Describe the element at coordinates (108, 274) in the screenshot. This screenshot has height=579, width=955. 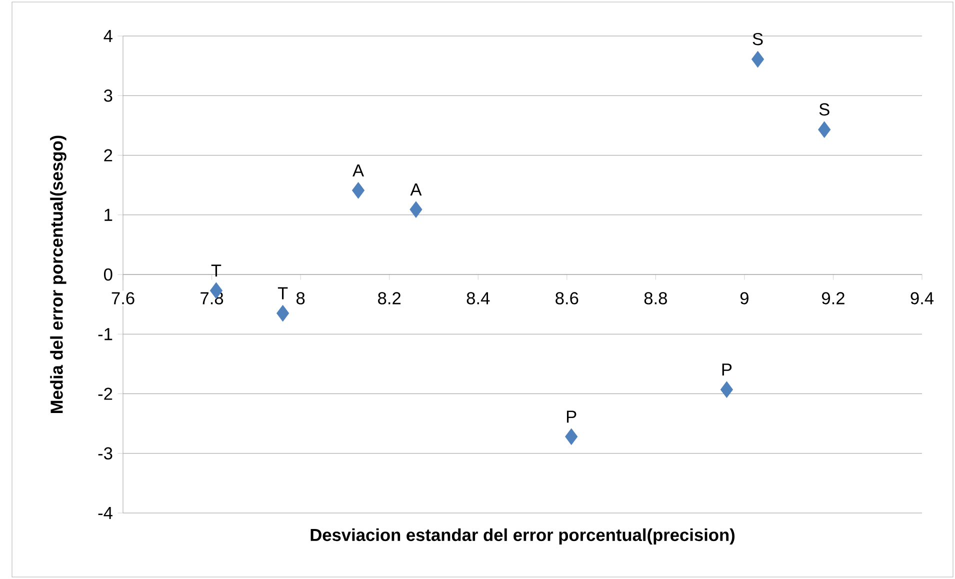
I see `y-tick-label: 0` at that location.